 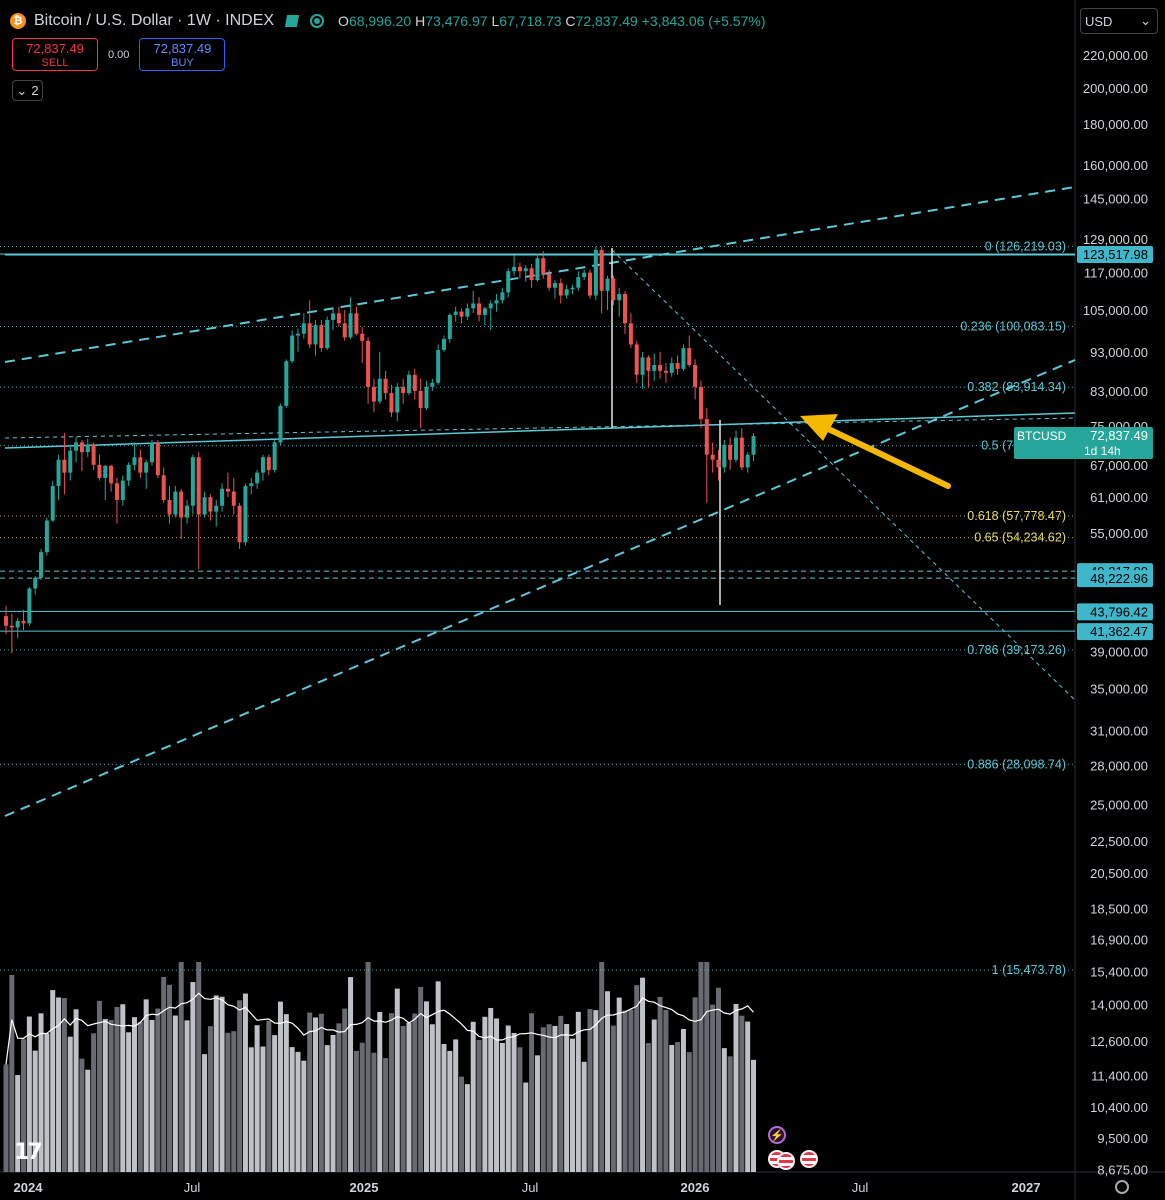 I want to click on sell-button: 72,837.49 SELL, so click(x=55, y=54).